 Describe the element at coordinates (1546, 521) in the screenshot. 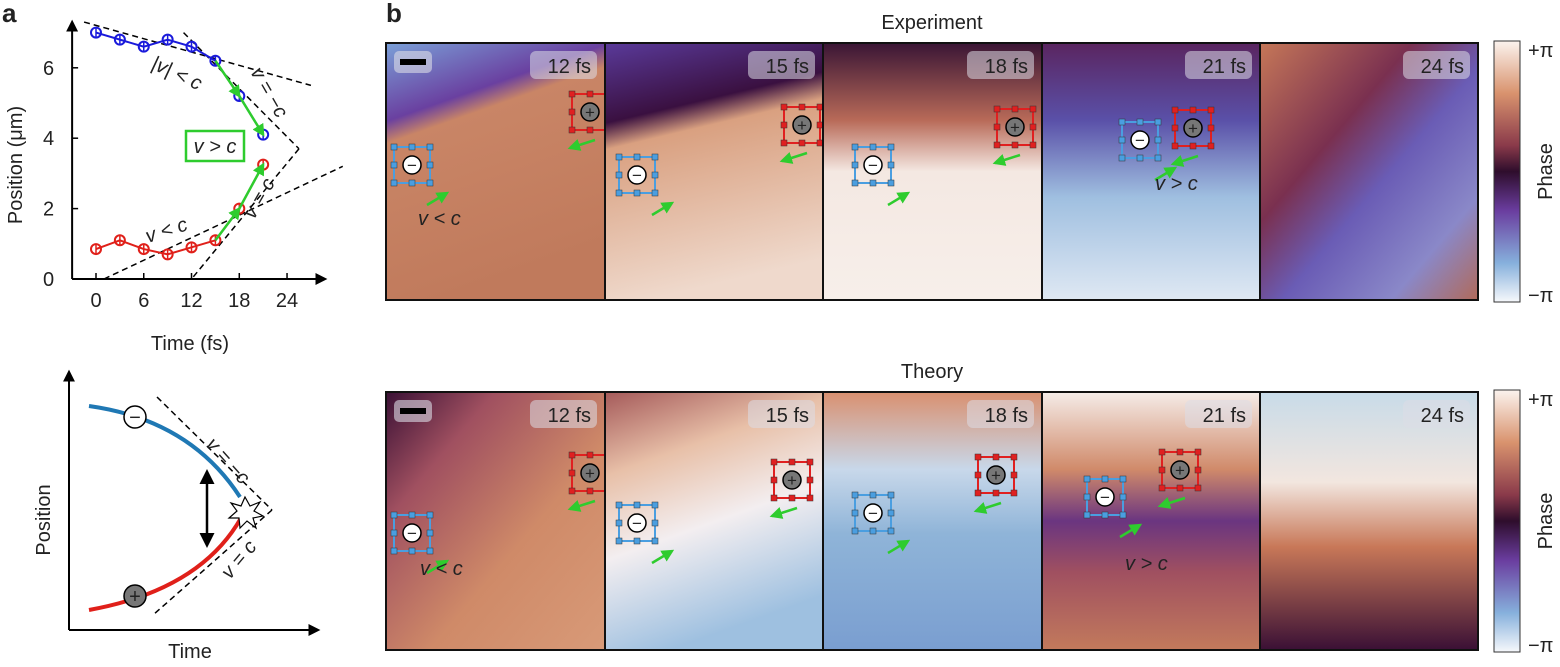

I see `colorbar-label: Phase` at that location.